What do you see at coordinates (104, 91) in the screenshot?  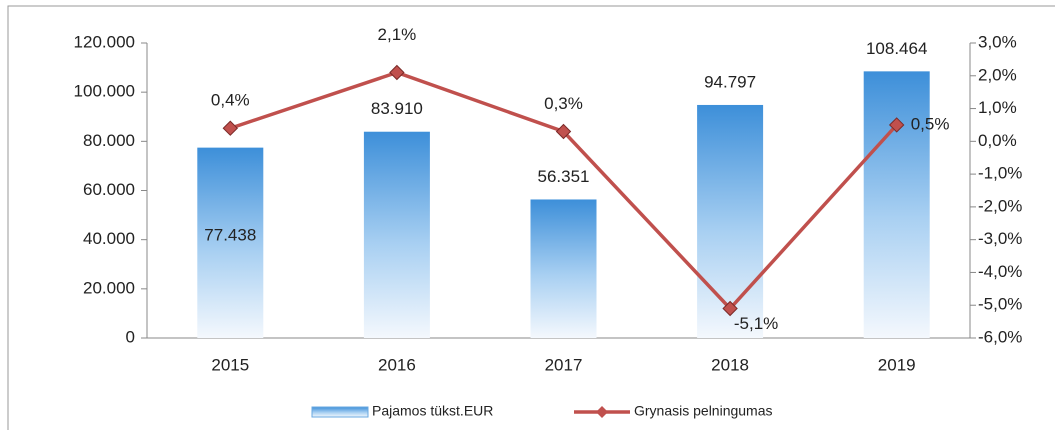 I see `y-tick-label: 100.000` at bounding box center [104, 91].